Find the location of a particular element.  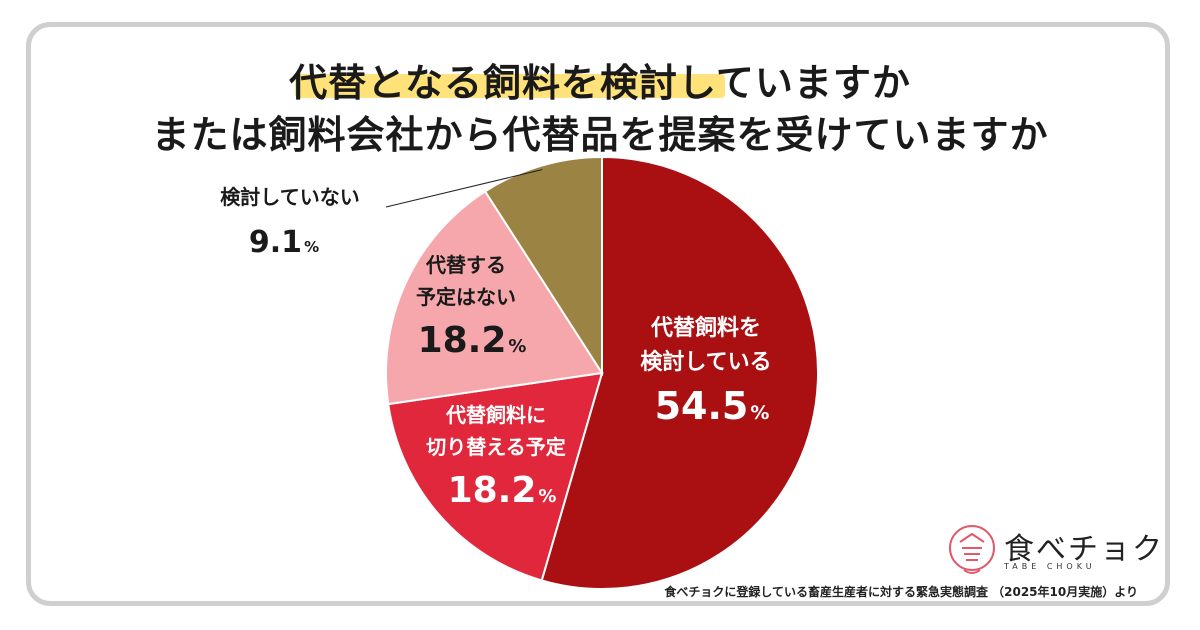

slice-value-0: 54.5% is located at coordinates (712, 406).